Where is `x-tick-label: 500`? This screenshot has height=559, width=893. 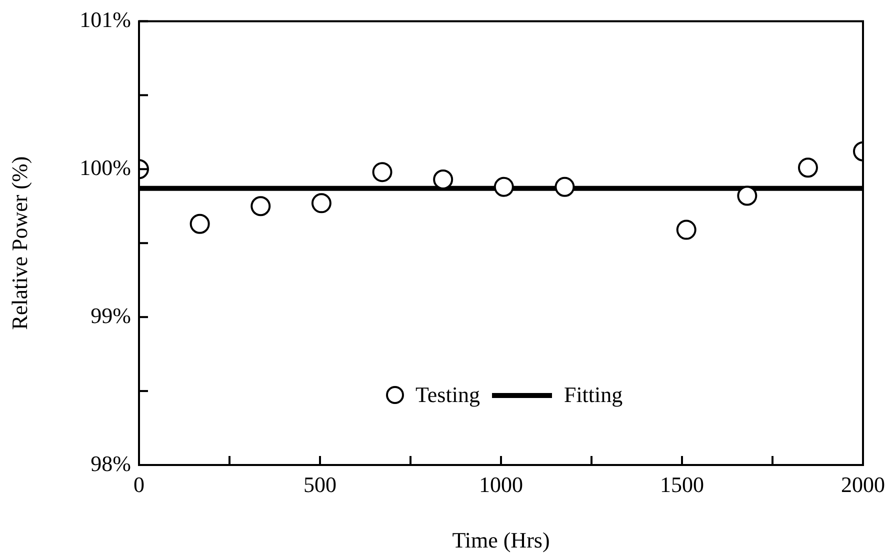
x-tick-label: 500 is located at coordinates (320, 484).